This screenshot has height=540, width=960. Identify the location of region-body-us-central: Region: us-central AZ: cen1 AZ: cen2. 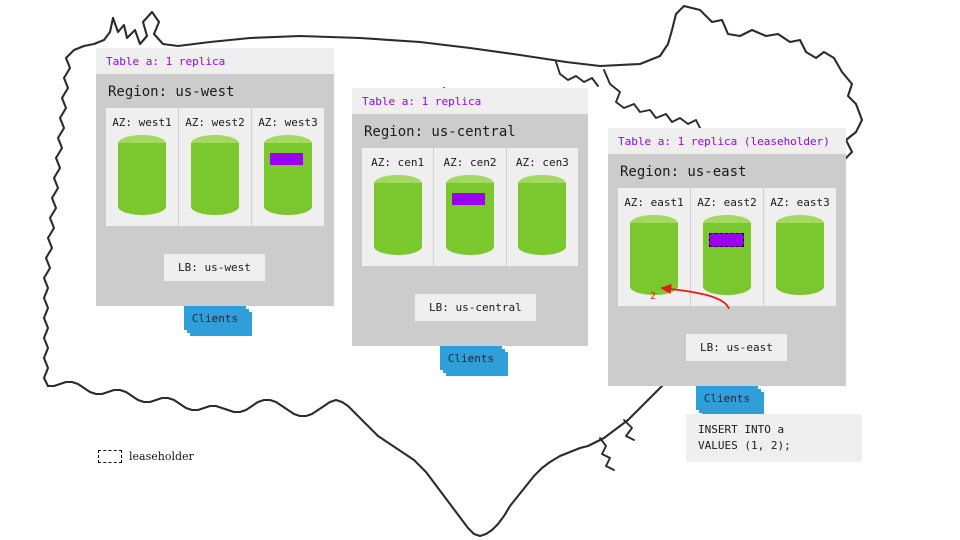
(470, 245).